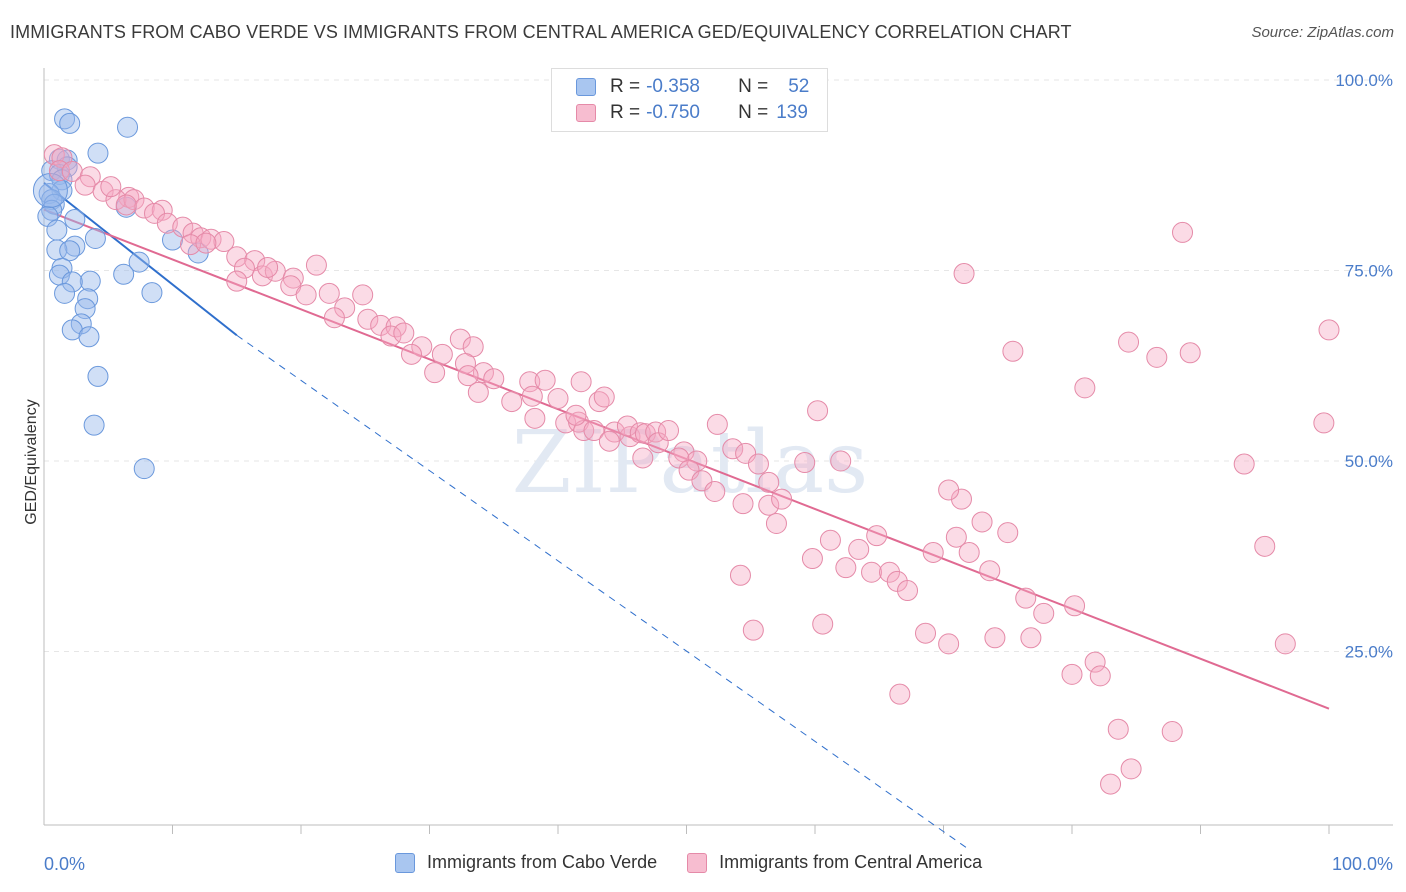  What do you see at coordinates (64, 864) in the screenshot?
I see `x-tick-label: 0.0%` at bounding box center [64, 864].